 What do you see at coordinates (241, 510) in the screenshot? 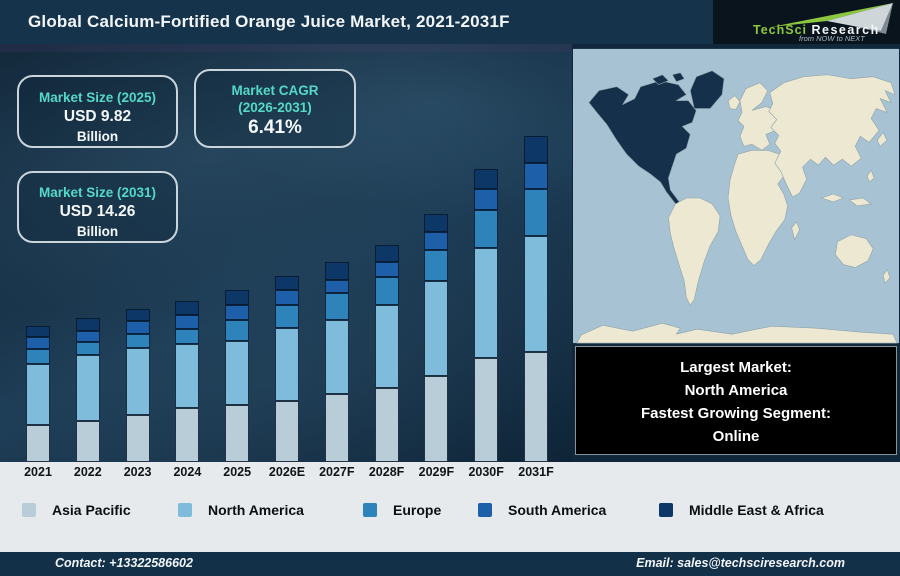
I see `legend-item-north-america: North America` at bounding box center [241, 510].